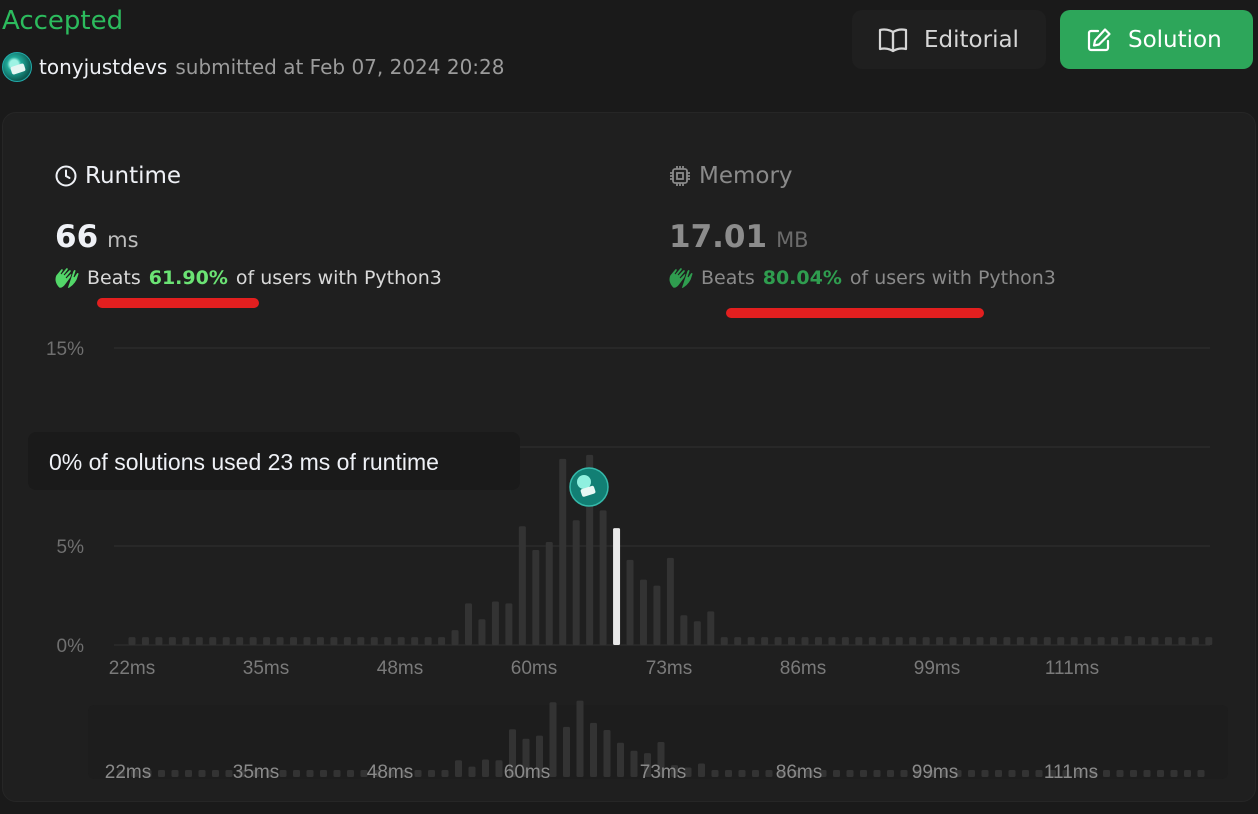 The image size is (1258, 814). What do you see at coordinates (739, 237) in the screenshot?
I see `memory-value: 17.01 MB` at bounding box center [739, 237].